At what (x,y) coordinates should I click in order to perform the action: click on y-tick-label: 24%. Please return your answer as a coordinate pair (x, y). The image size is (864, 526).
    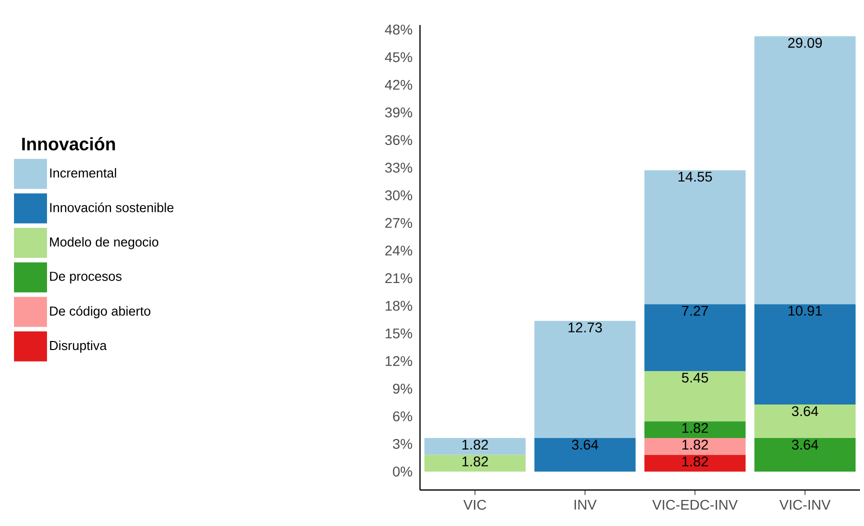
    Looking at the image, I should click on (398, 251).